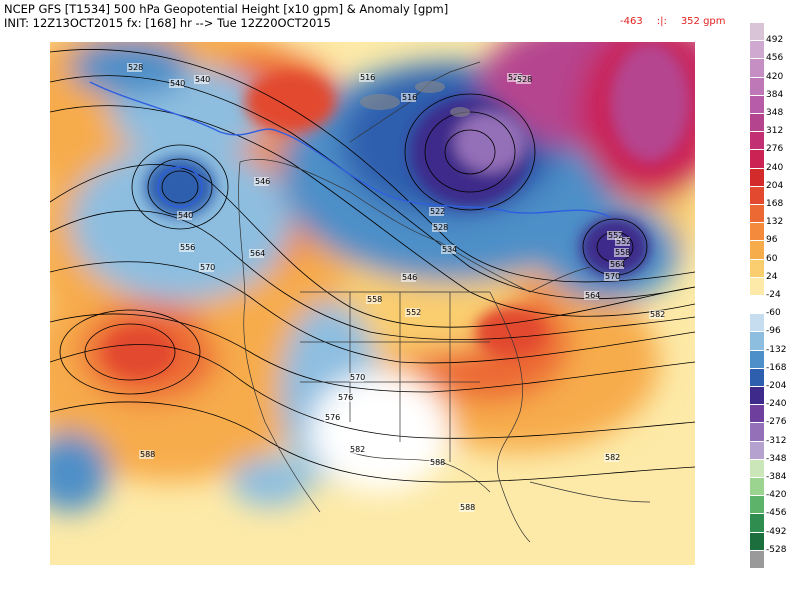 The height and width of the screenshot is (600, 800). What do you see at coordinates (775, 222) in the screenshot?
I see `colorbar-label: 132` at bounding box center [775, 222].